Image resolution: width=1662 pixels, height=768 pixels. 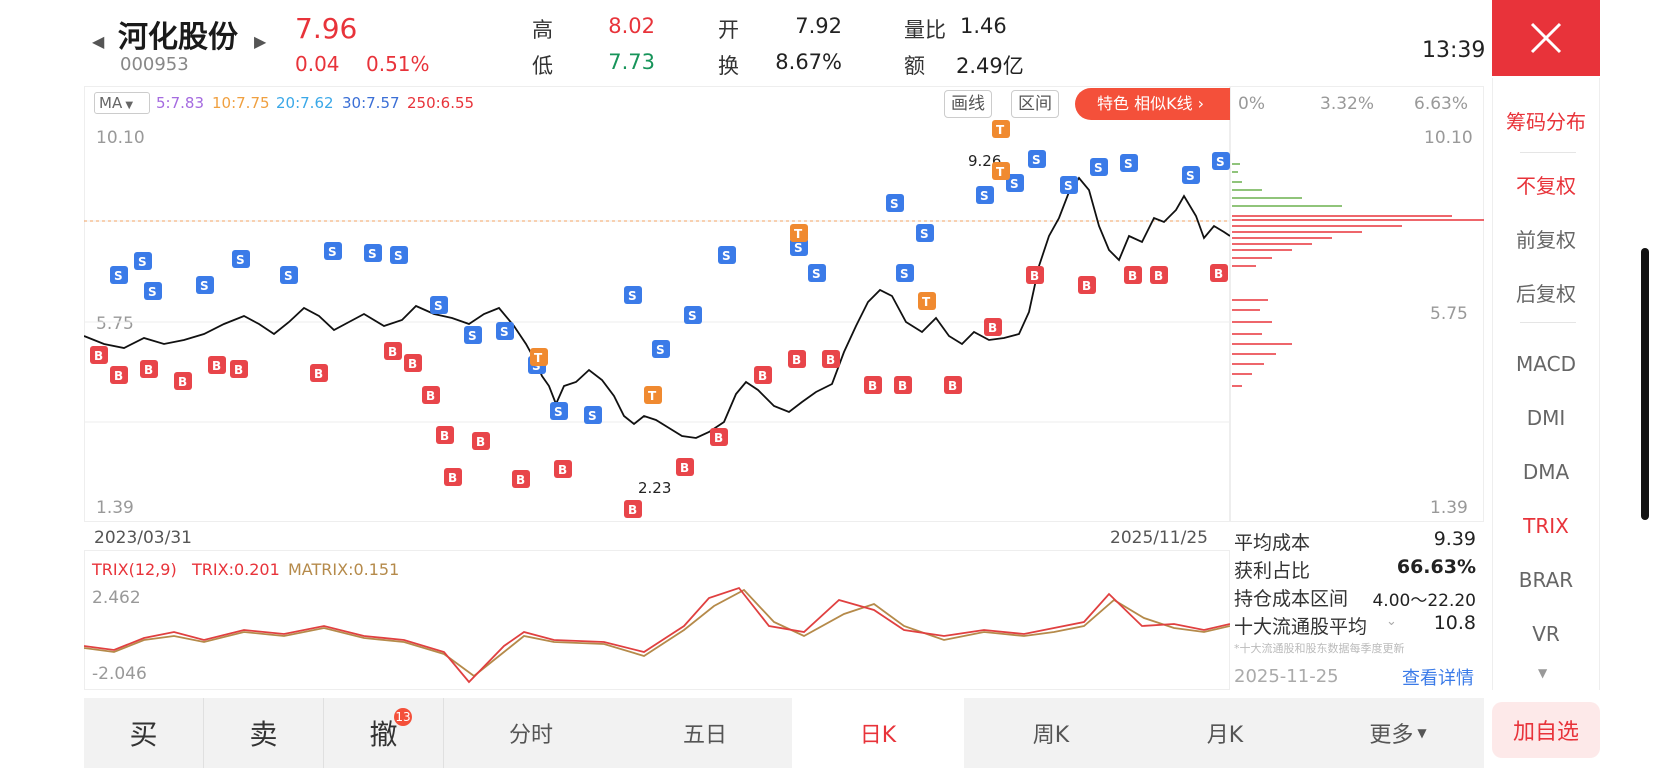 I want to click on tab-monthly-k: 月K, so click(x=1225, y=735).